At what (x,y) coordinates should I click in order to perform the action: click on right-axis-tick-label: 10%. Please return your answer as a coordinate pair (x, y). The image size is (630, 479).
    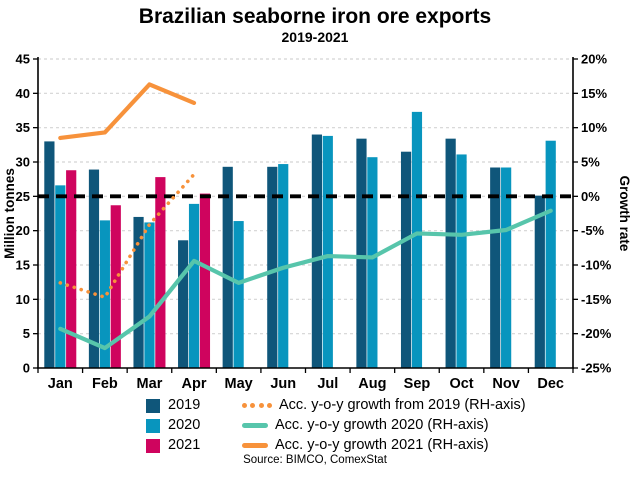
    Looking at the image, I should click on (594, 127).